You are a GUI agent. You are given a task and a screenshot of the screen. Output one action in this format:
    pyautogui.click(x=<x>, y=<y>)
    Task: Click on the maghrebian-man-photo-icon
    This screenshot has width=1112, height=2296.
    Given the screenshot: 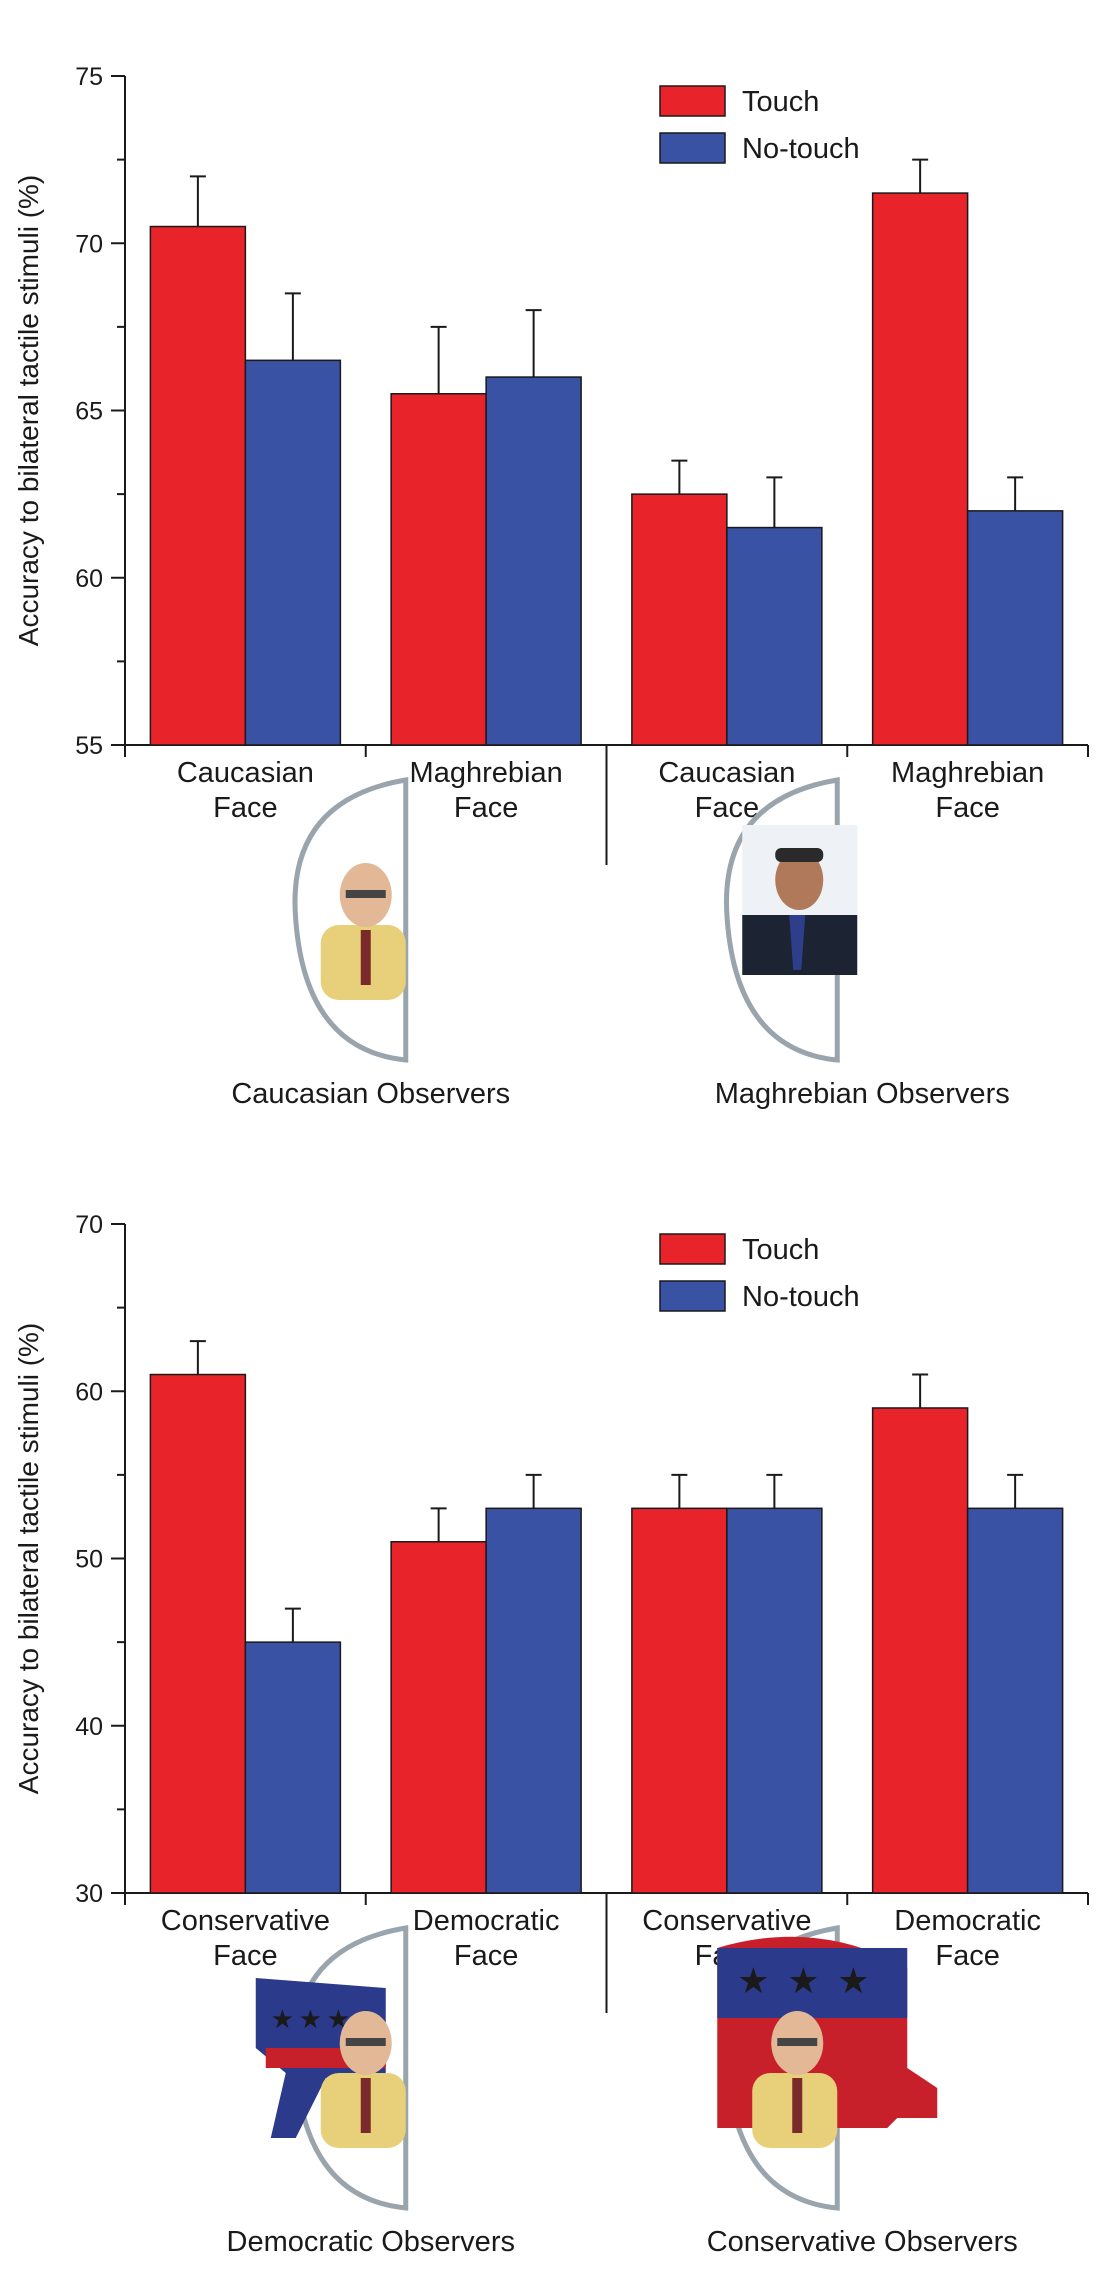 What is the action you would take?
    pyautogui.click(x=790, y=920)
    